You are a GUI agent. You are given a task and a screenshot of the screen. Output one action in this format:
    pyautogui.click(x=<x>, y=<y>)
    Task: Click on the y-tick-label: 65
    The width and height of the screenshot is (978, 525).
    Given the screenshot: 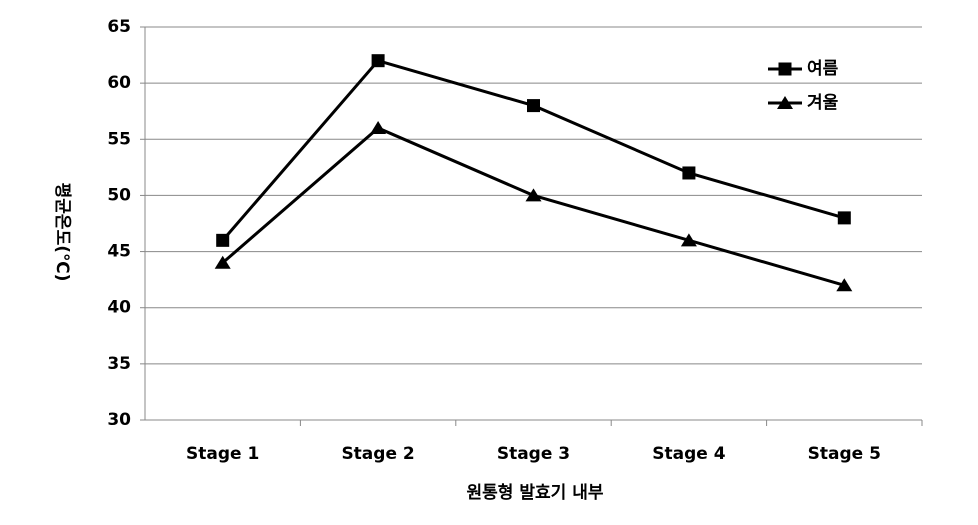 What is the action you would take?
    pyautogui.click(x=119, y=27)
    